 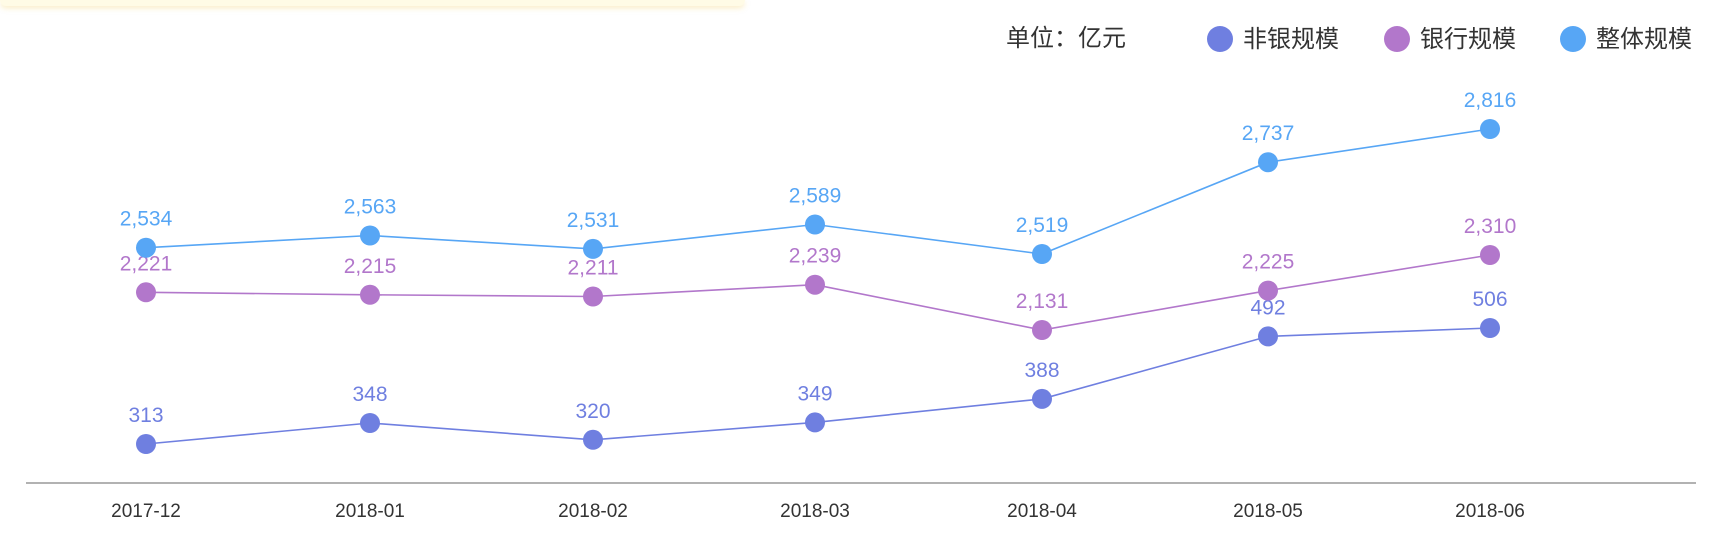 I want to click on data-label: 2,239, so click(x=815, y=256).